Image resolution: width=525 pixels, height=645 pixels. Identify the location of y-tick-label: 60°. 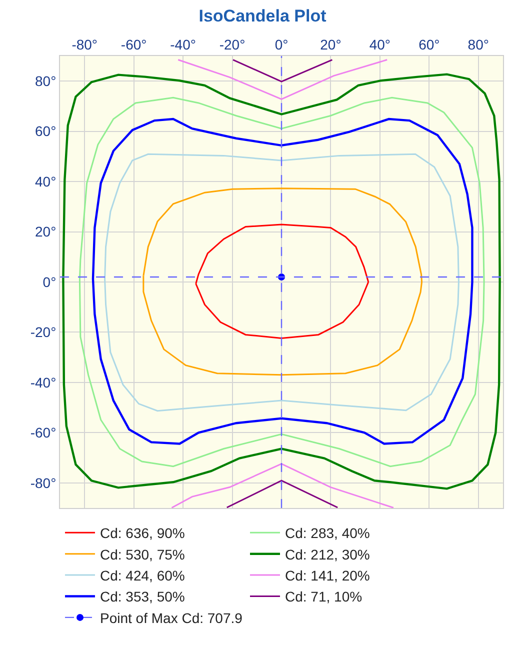
(45, 131).